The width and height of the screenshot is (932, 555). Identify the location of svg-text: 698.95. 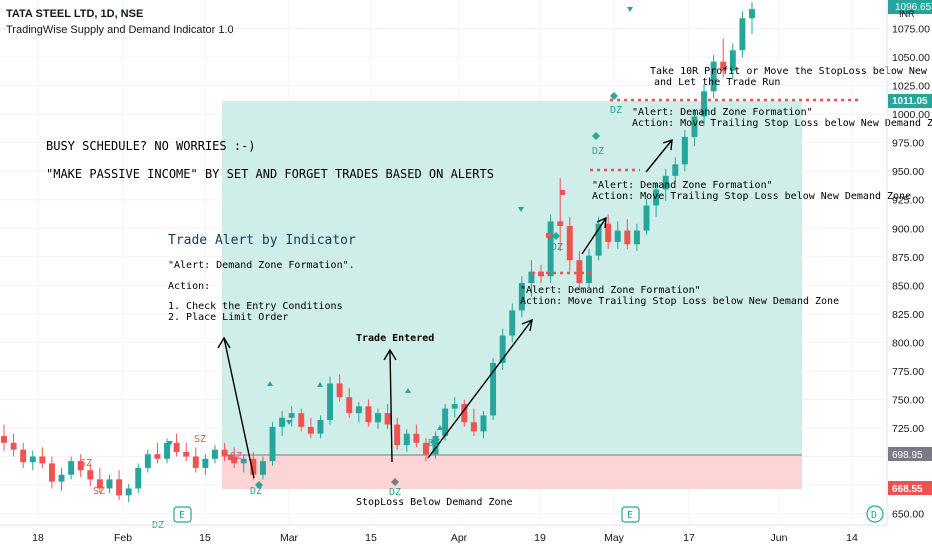
(907, 455).